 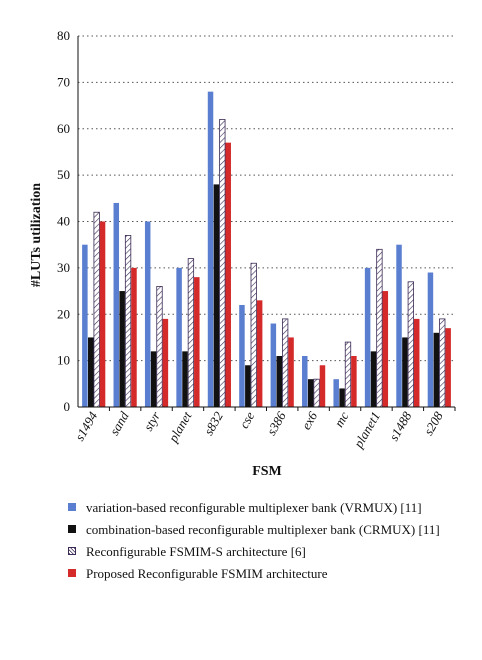 I want to click on x-tick-label: styr, so click(x=151, y=420).